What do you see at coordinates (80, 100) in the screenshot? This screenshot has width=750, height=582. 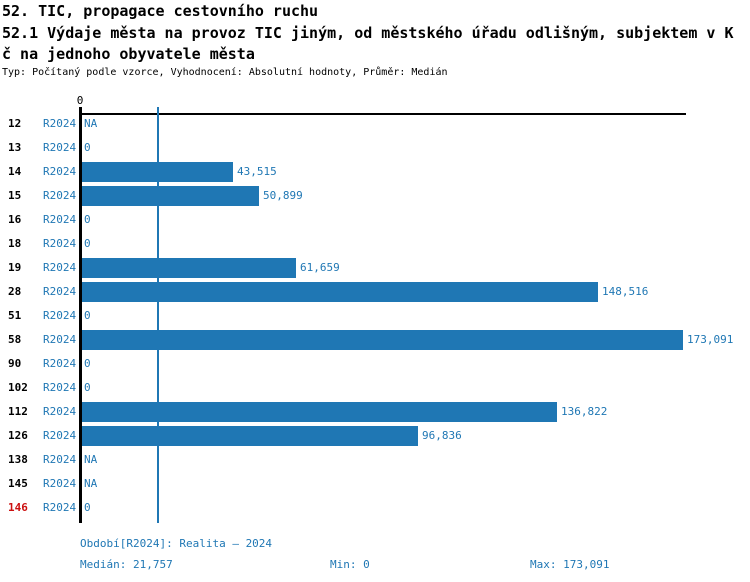 I see `x-axis-zero-tick-label: 0` at bounding box center [80, 100].